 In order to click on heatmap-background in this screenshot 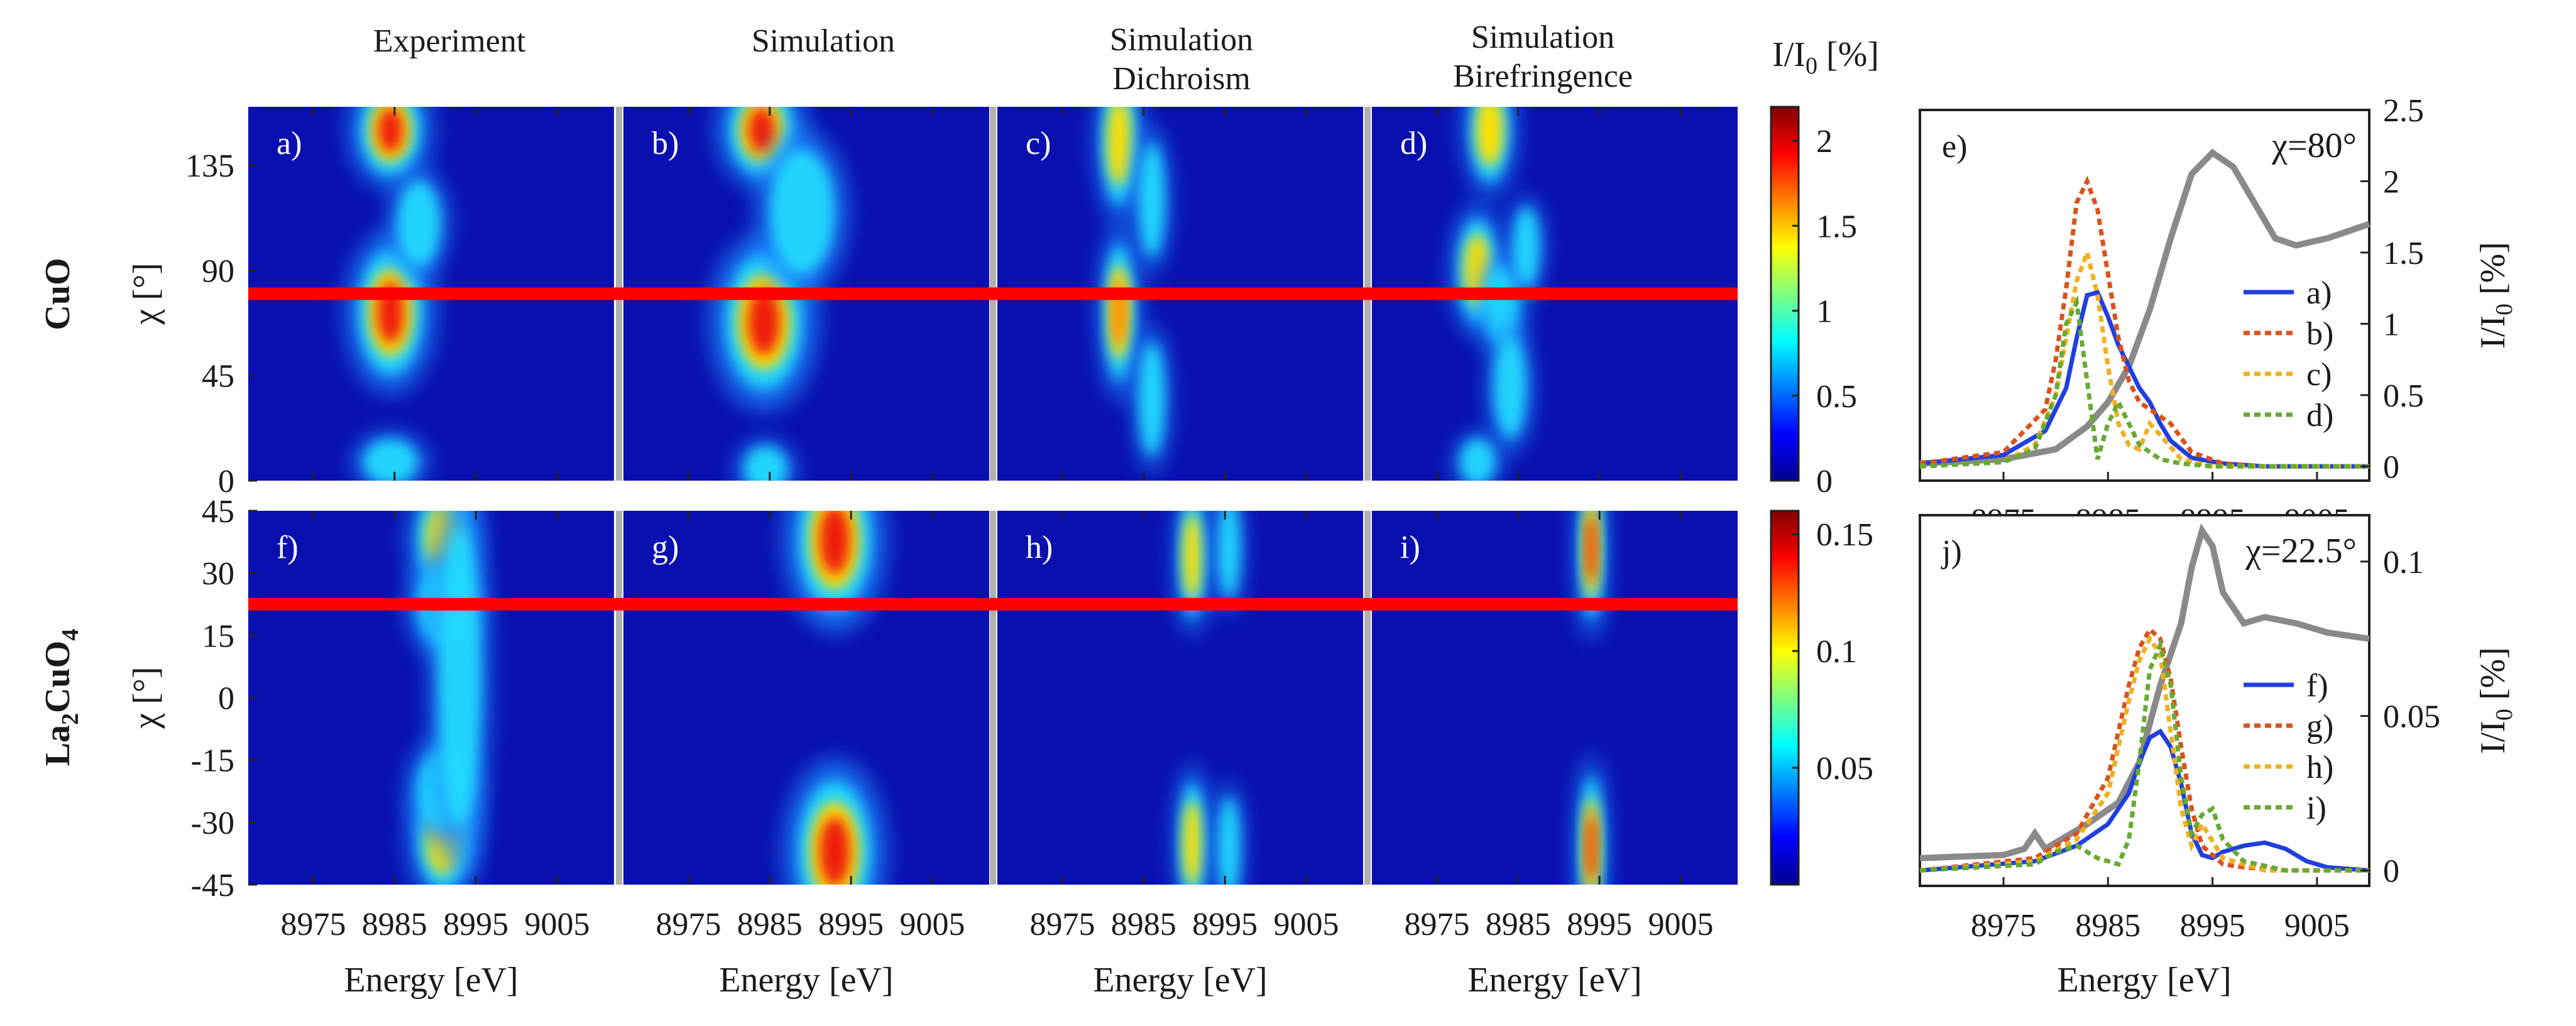, I will do `click(1555, 698)`.